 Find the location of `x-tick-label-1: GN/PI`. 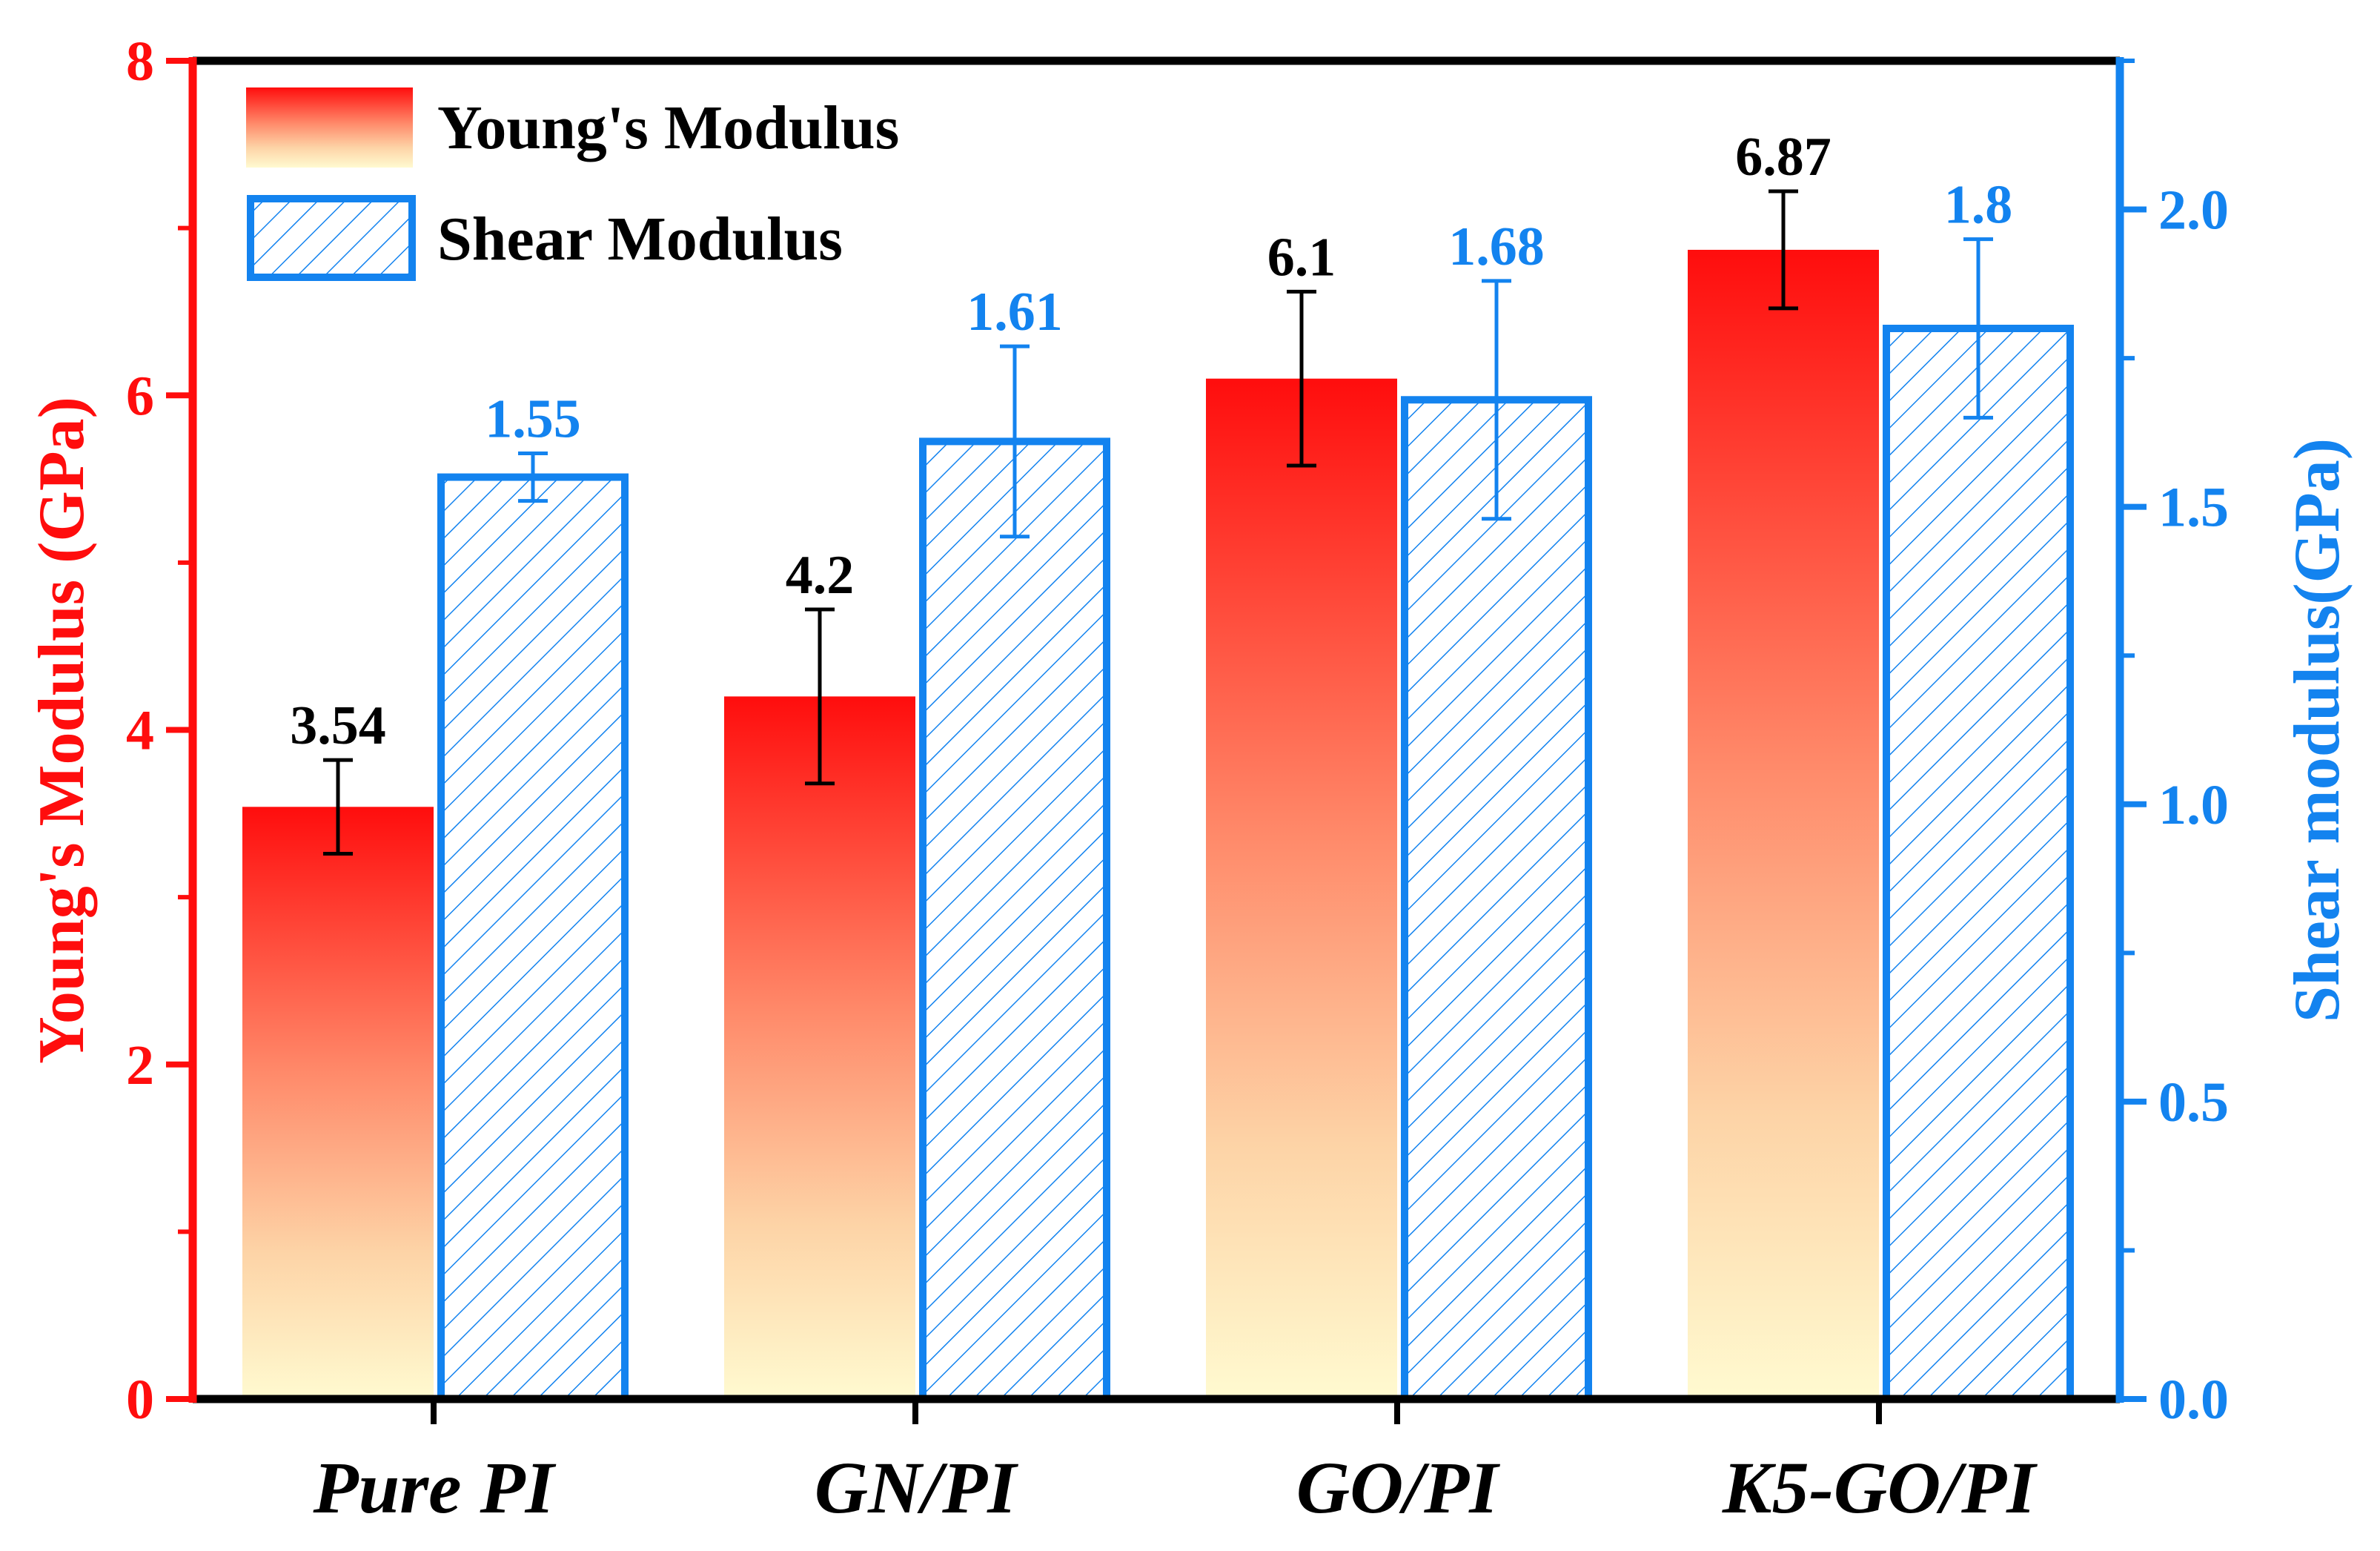

x-tick-label-1: GN/PI is located at coordinates (917, 1487).